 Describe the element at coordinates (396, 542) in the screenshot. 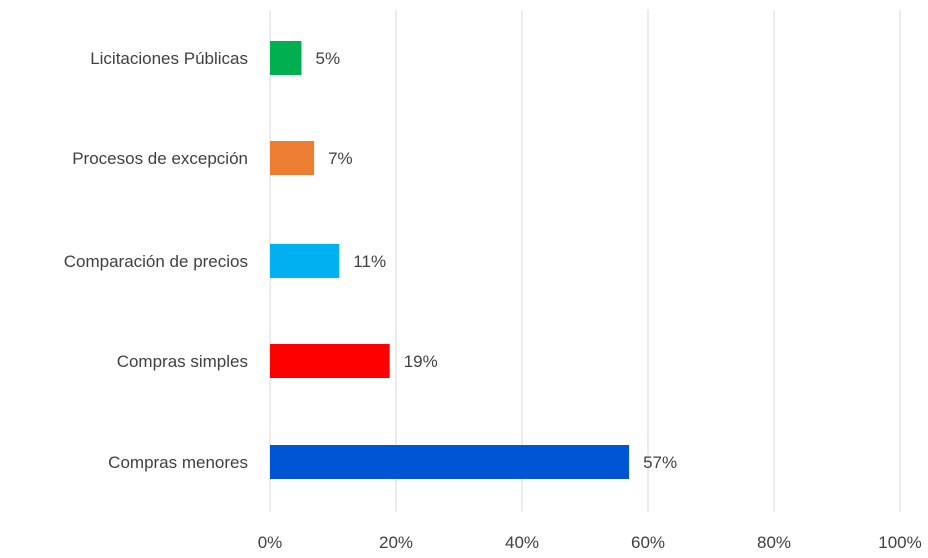

I see `x-tick-label: 20%` at that location.